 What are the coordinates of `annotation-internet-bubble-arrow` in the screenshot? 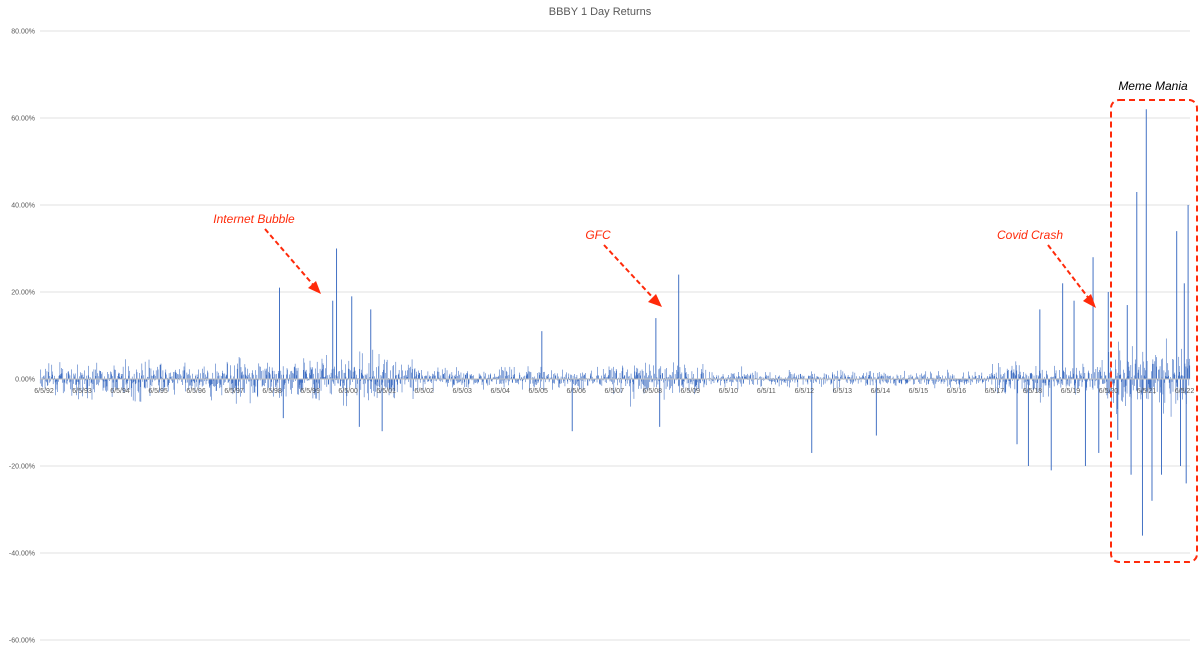 It's located at (290, 258).